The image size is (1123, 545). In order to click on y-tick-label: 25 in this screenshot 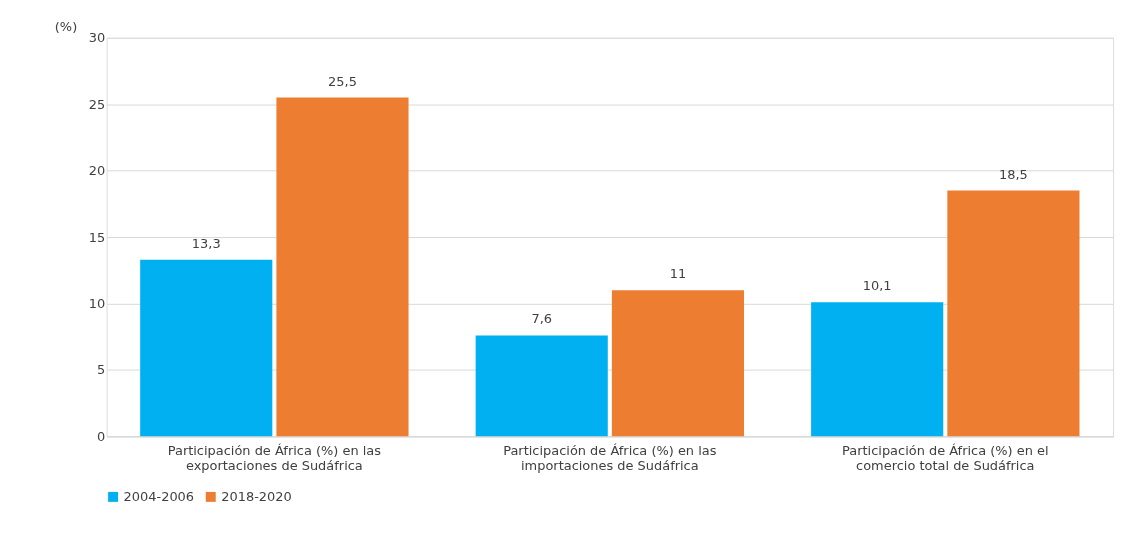, I will do `click(97, 104)`.